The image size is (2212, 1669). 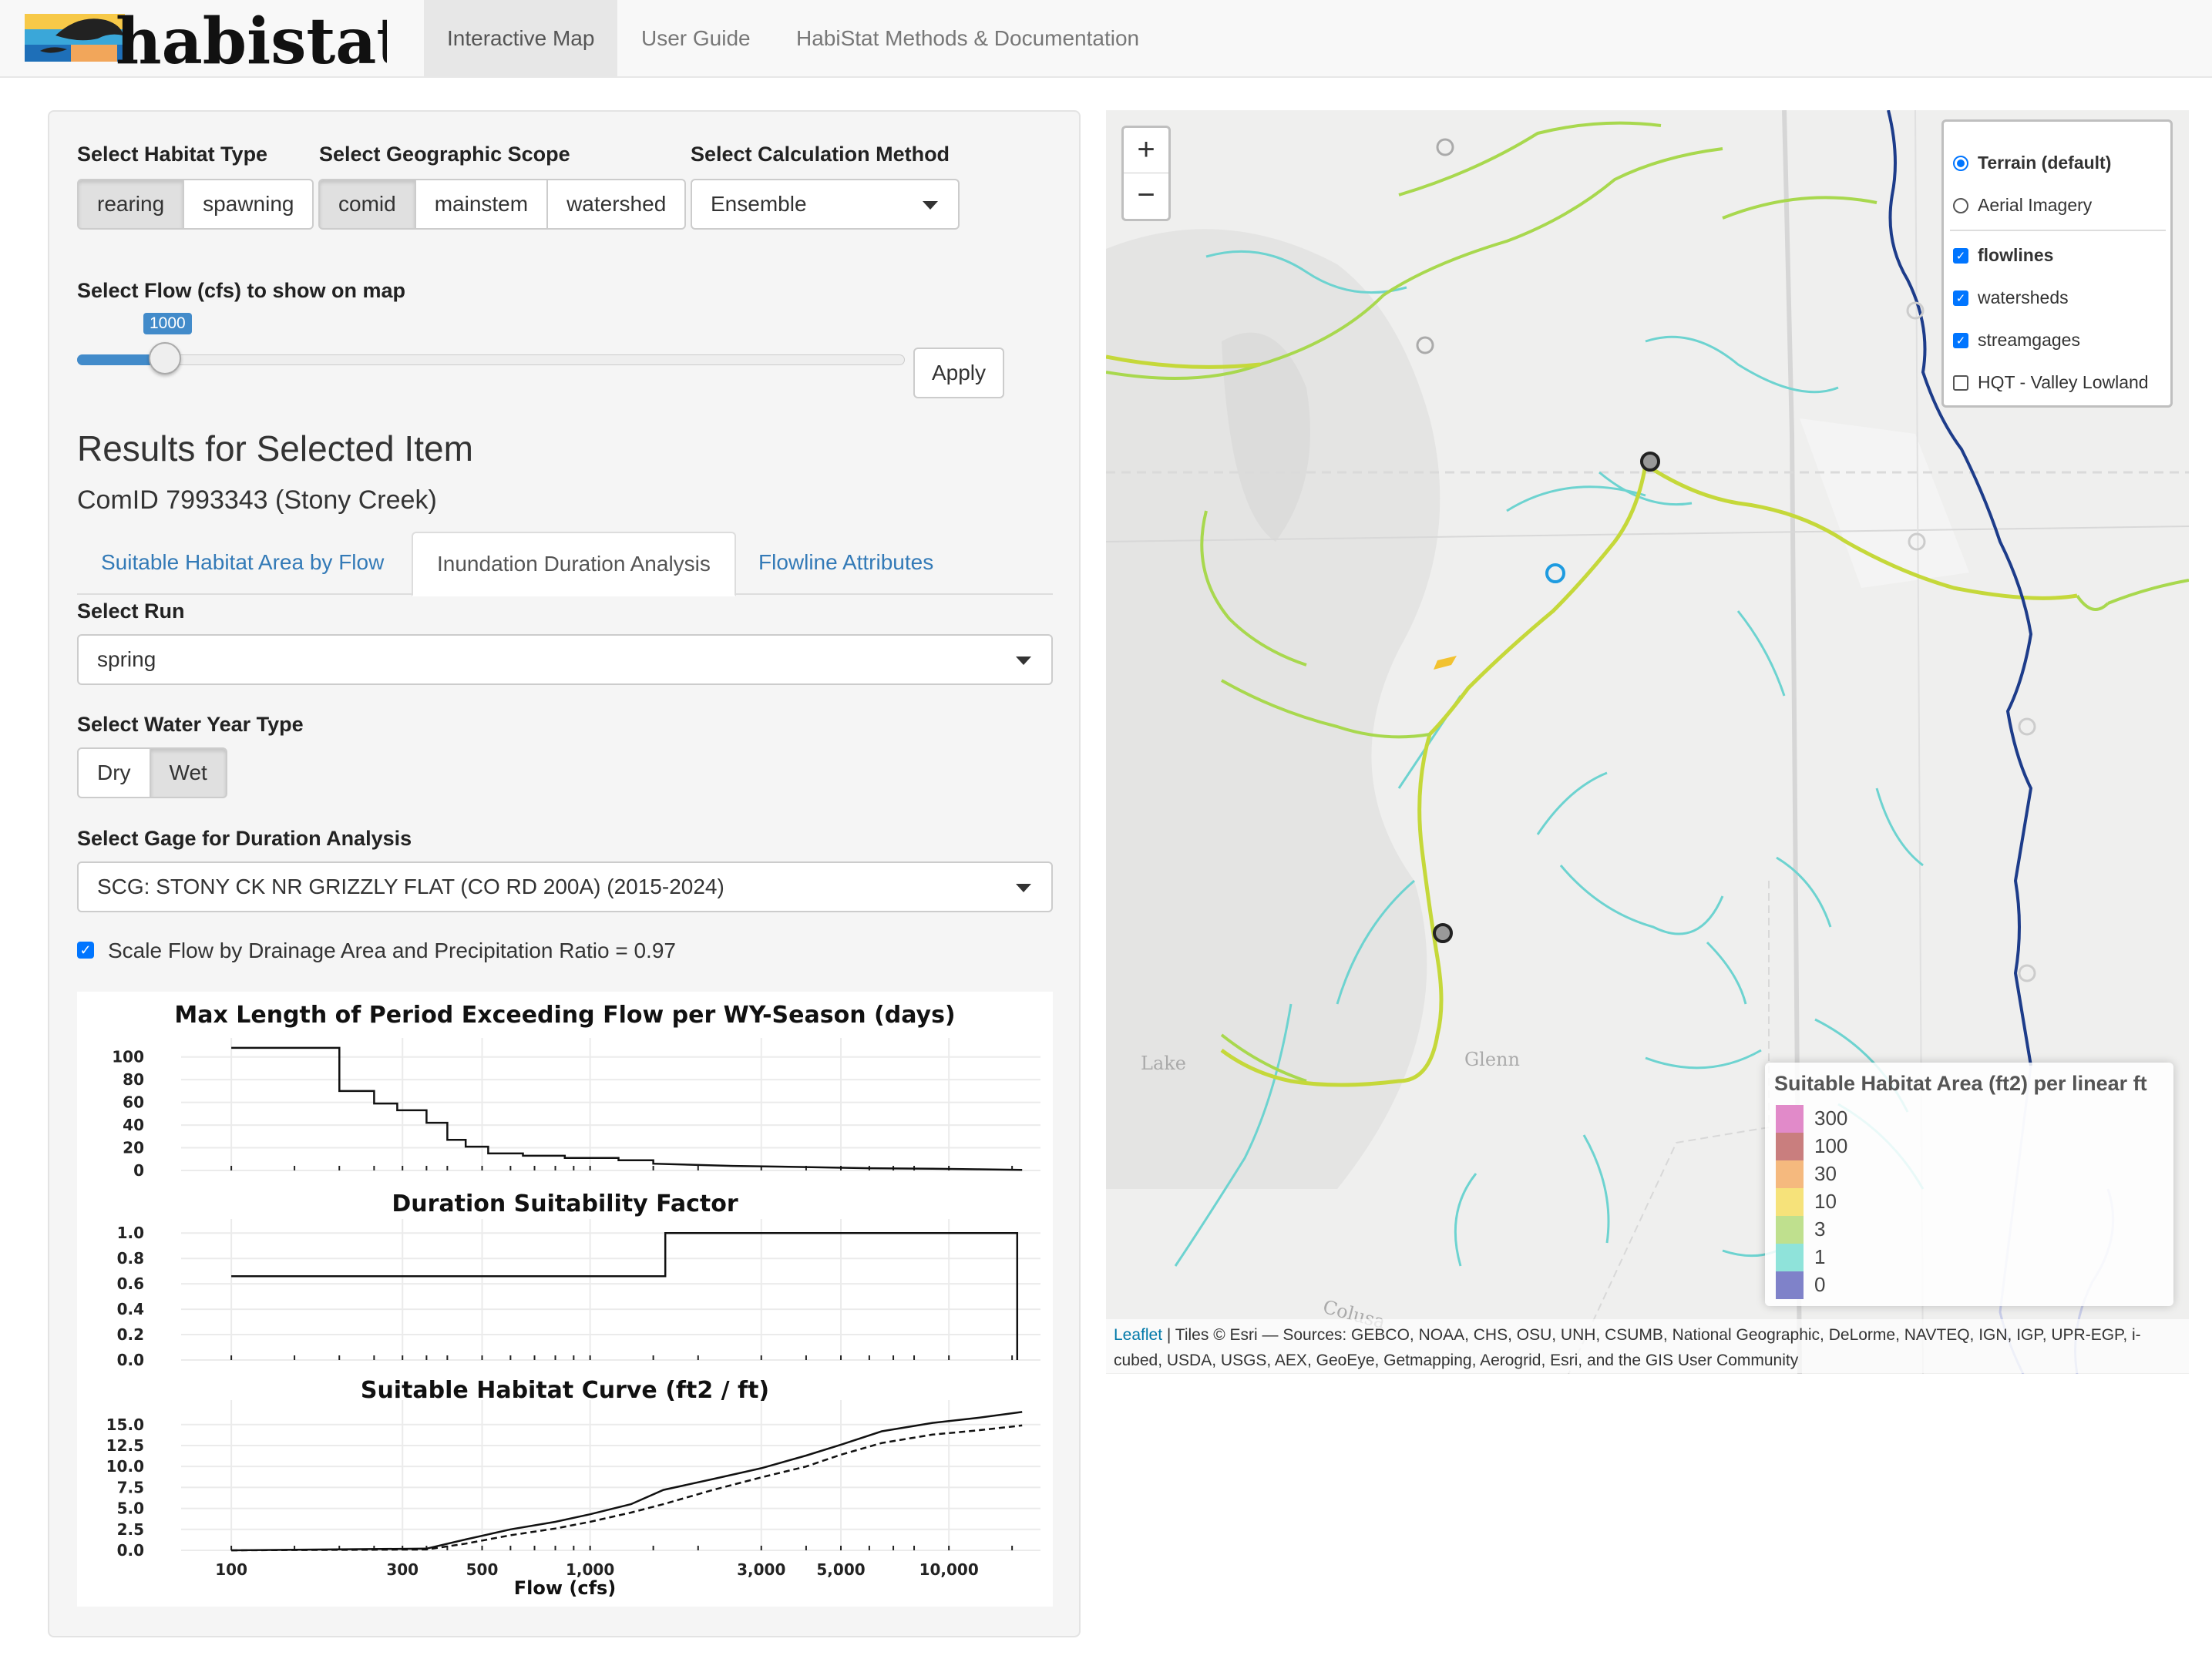 What do you see at coordinates (616, 205) in the screenshot?
I see `scope-watershed-button: watershed` at bounding box center [616, 205].